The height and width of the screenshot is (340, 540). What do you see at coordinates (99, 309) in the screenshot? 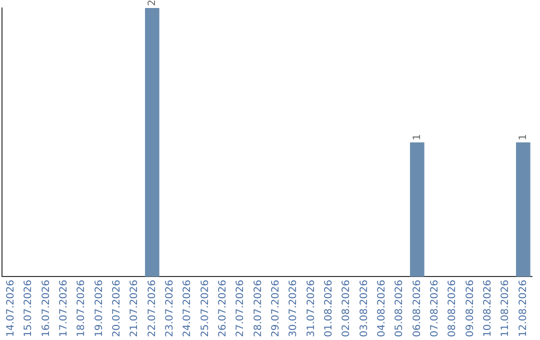
I see `x-tick-label: 19.07.2026` at bounding box center [99, 309].